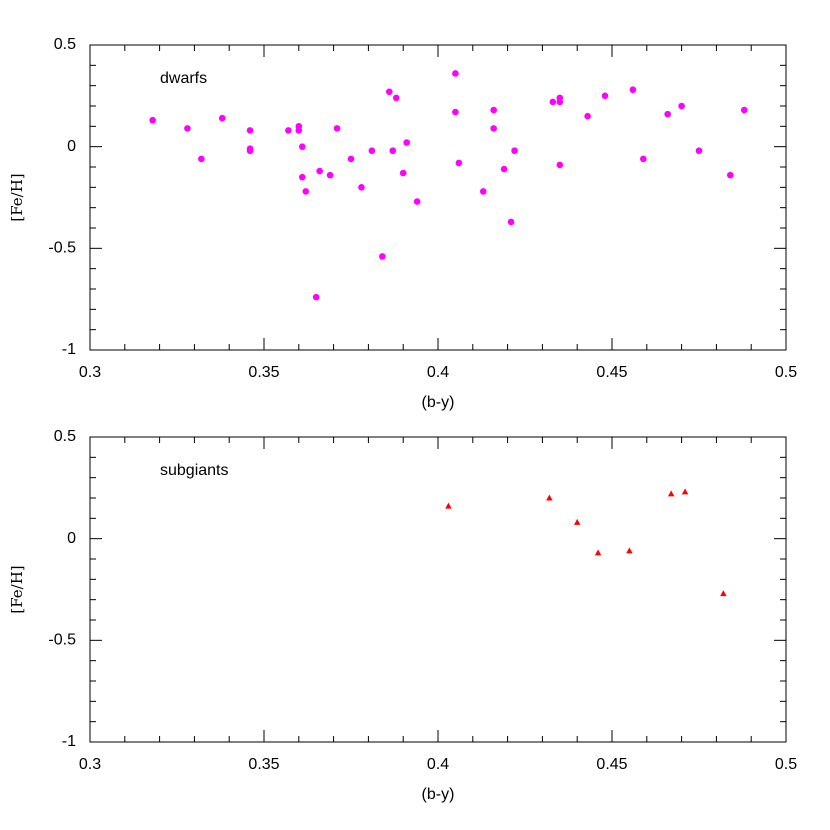 This screenshot has height=830, width=830. I want to click on annotation: dwarfs, so click(183, 78).